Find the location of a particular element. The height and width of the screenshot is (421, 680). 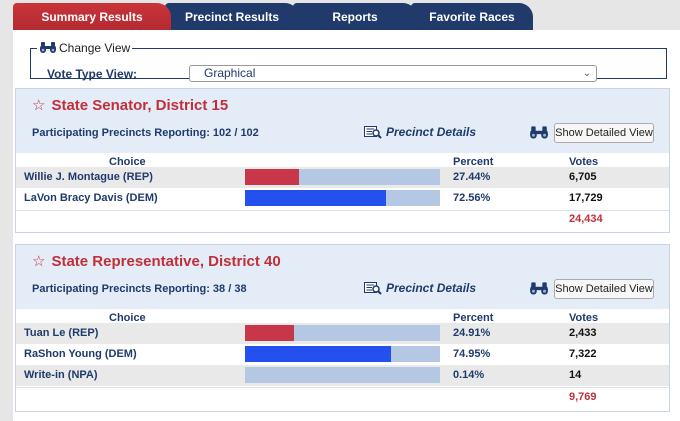

race-title: ☆ State Representative, District 40 is located at coordinates (156, 261).